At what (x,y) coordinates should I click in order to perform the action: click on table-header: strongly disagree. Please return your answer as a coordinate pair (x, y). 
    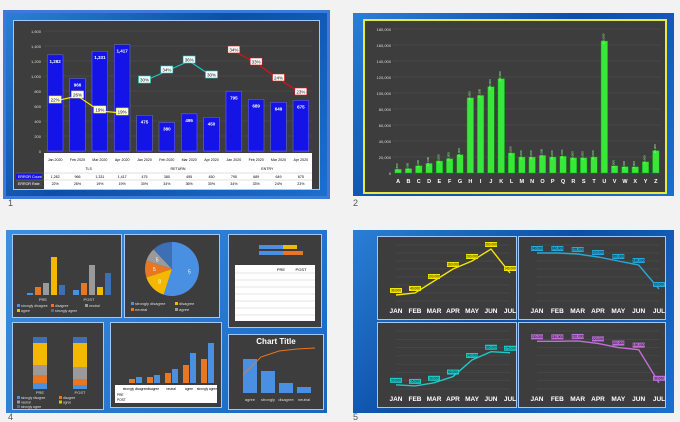
    Looking at the image, I should click on (135, 389).